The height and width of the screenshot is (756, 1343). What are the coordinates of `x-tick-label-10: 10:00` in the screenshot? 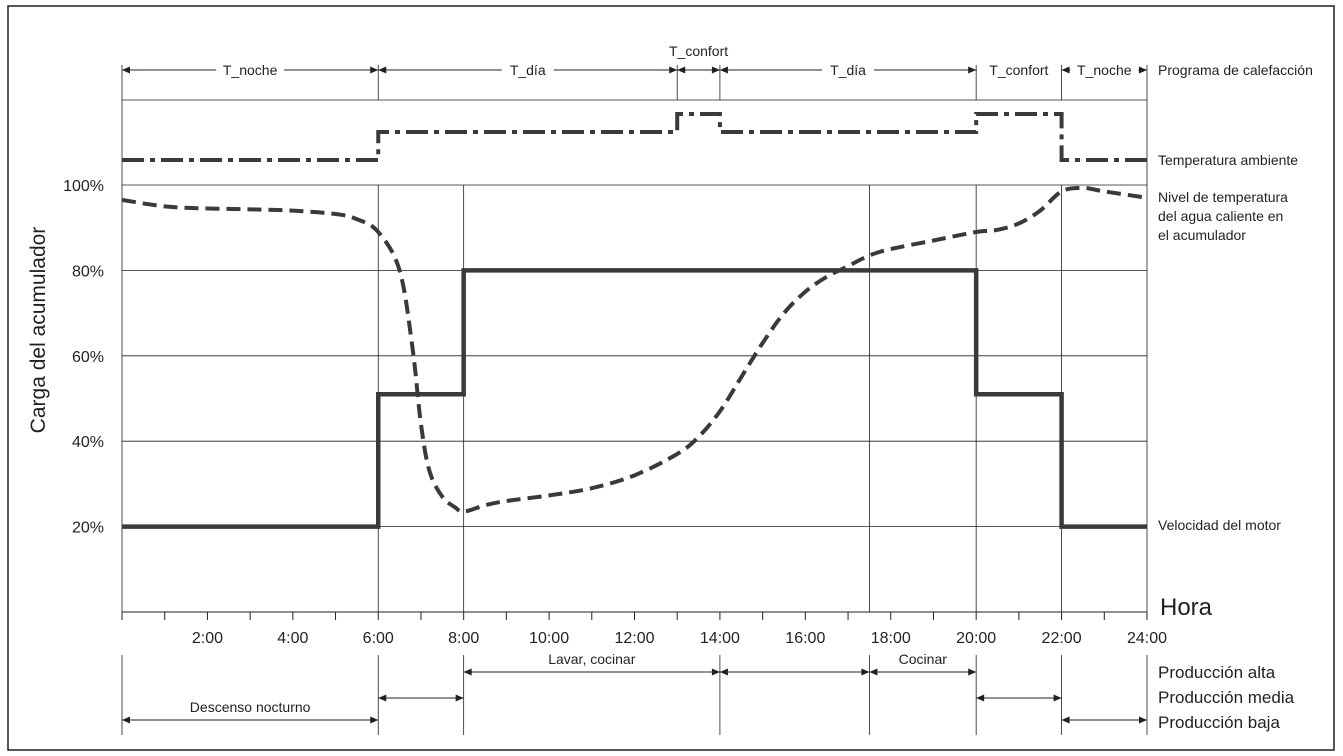 It's located at (549, 638).